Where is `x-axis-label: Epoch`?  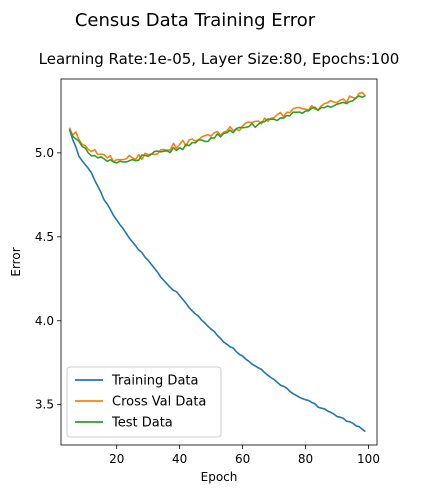 x-axis-label: Epoch is located at coordinates (219, 477).